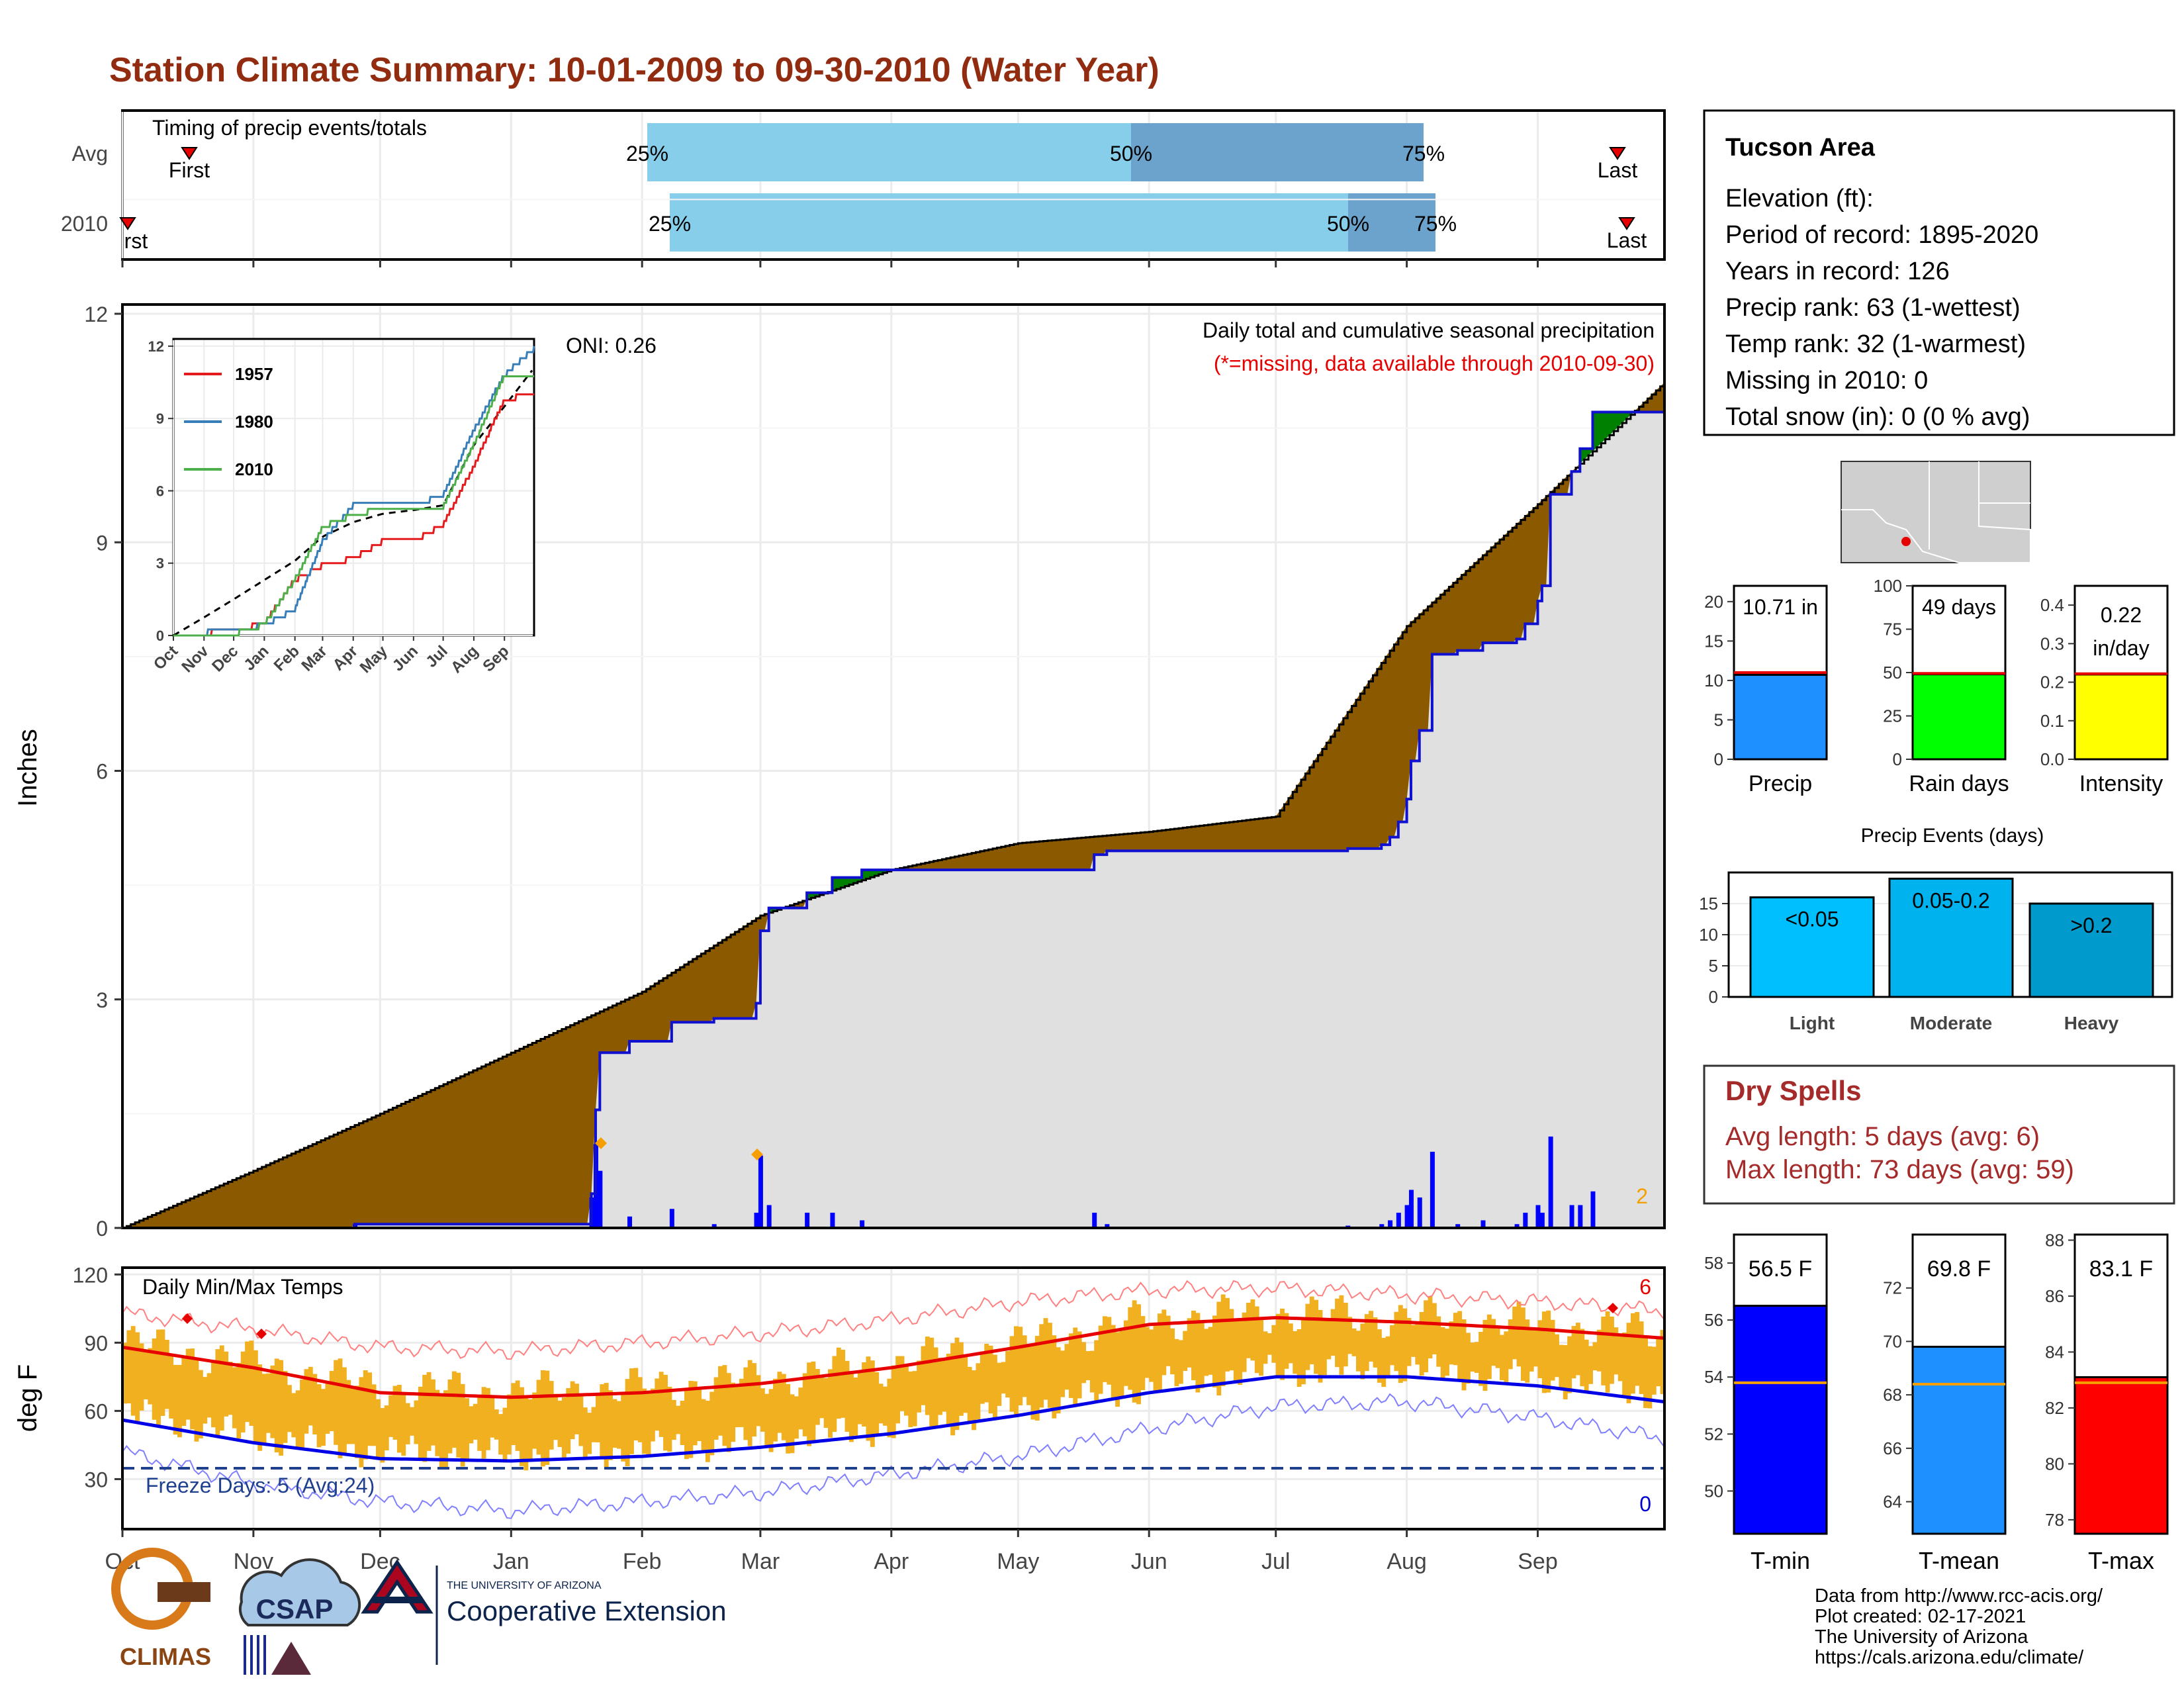 The width and height of the screenshot is (2184, 1688). I want to click on events-bar, so click(1812, 947).